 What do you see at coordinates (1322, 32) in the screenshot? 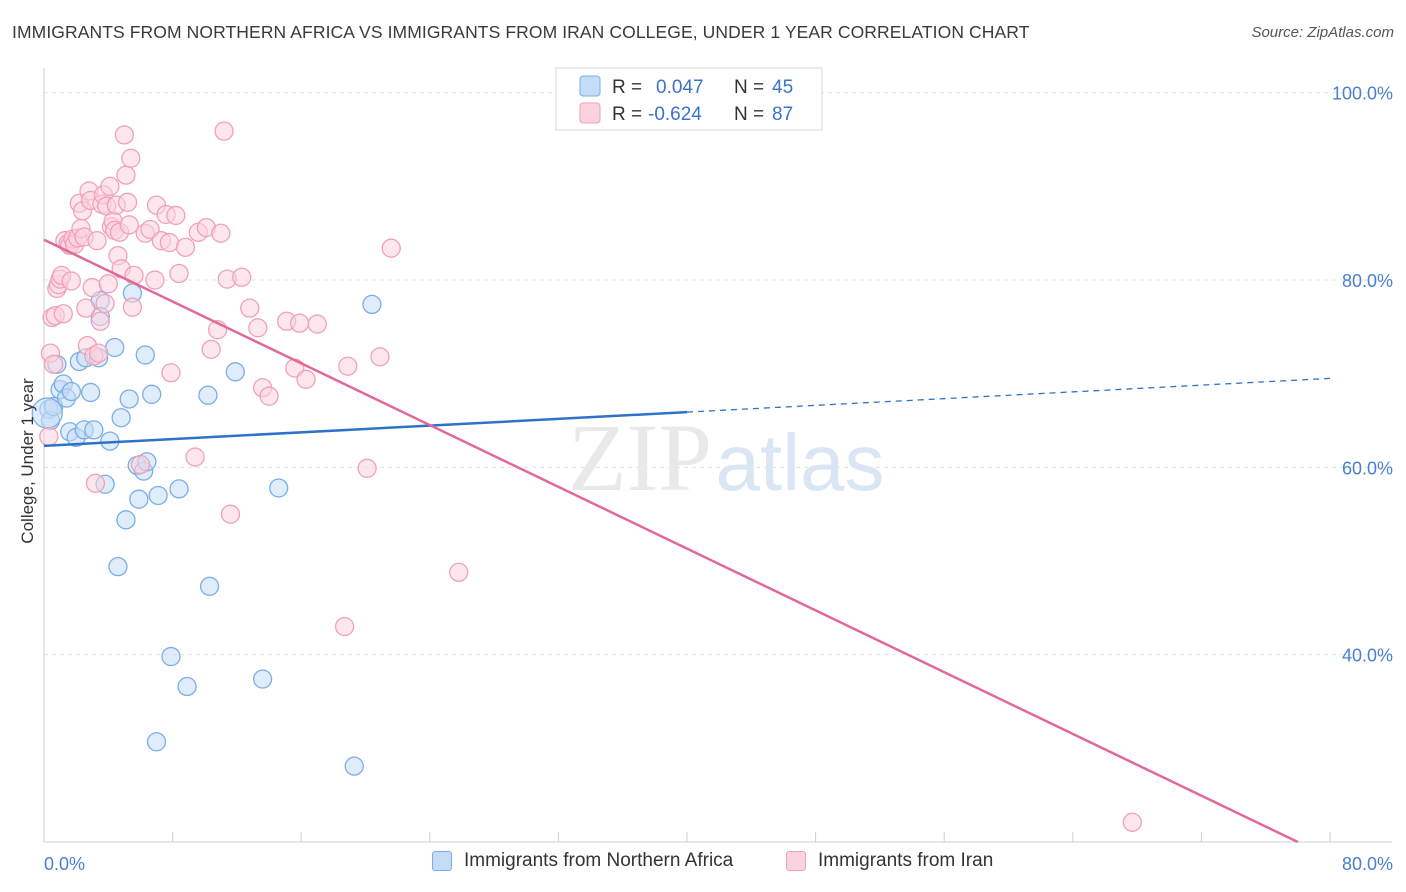
I see `chart-source: Source: ZipAtlas.com` at bounding box center [1322, 32].